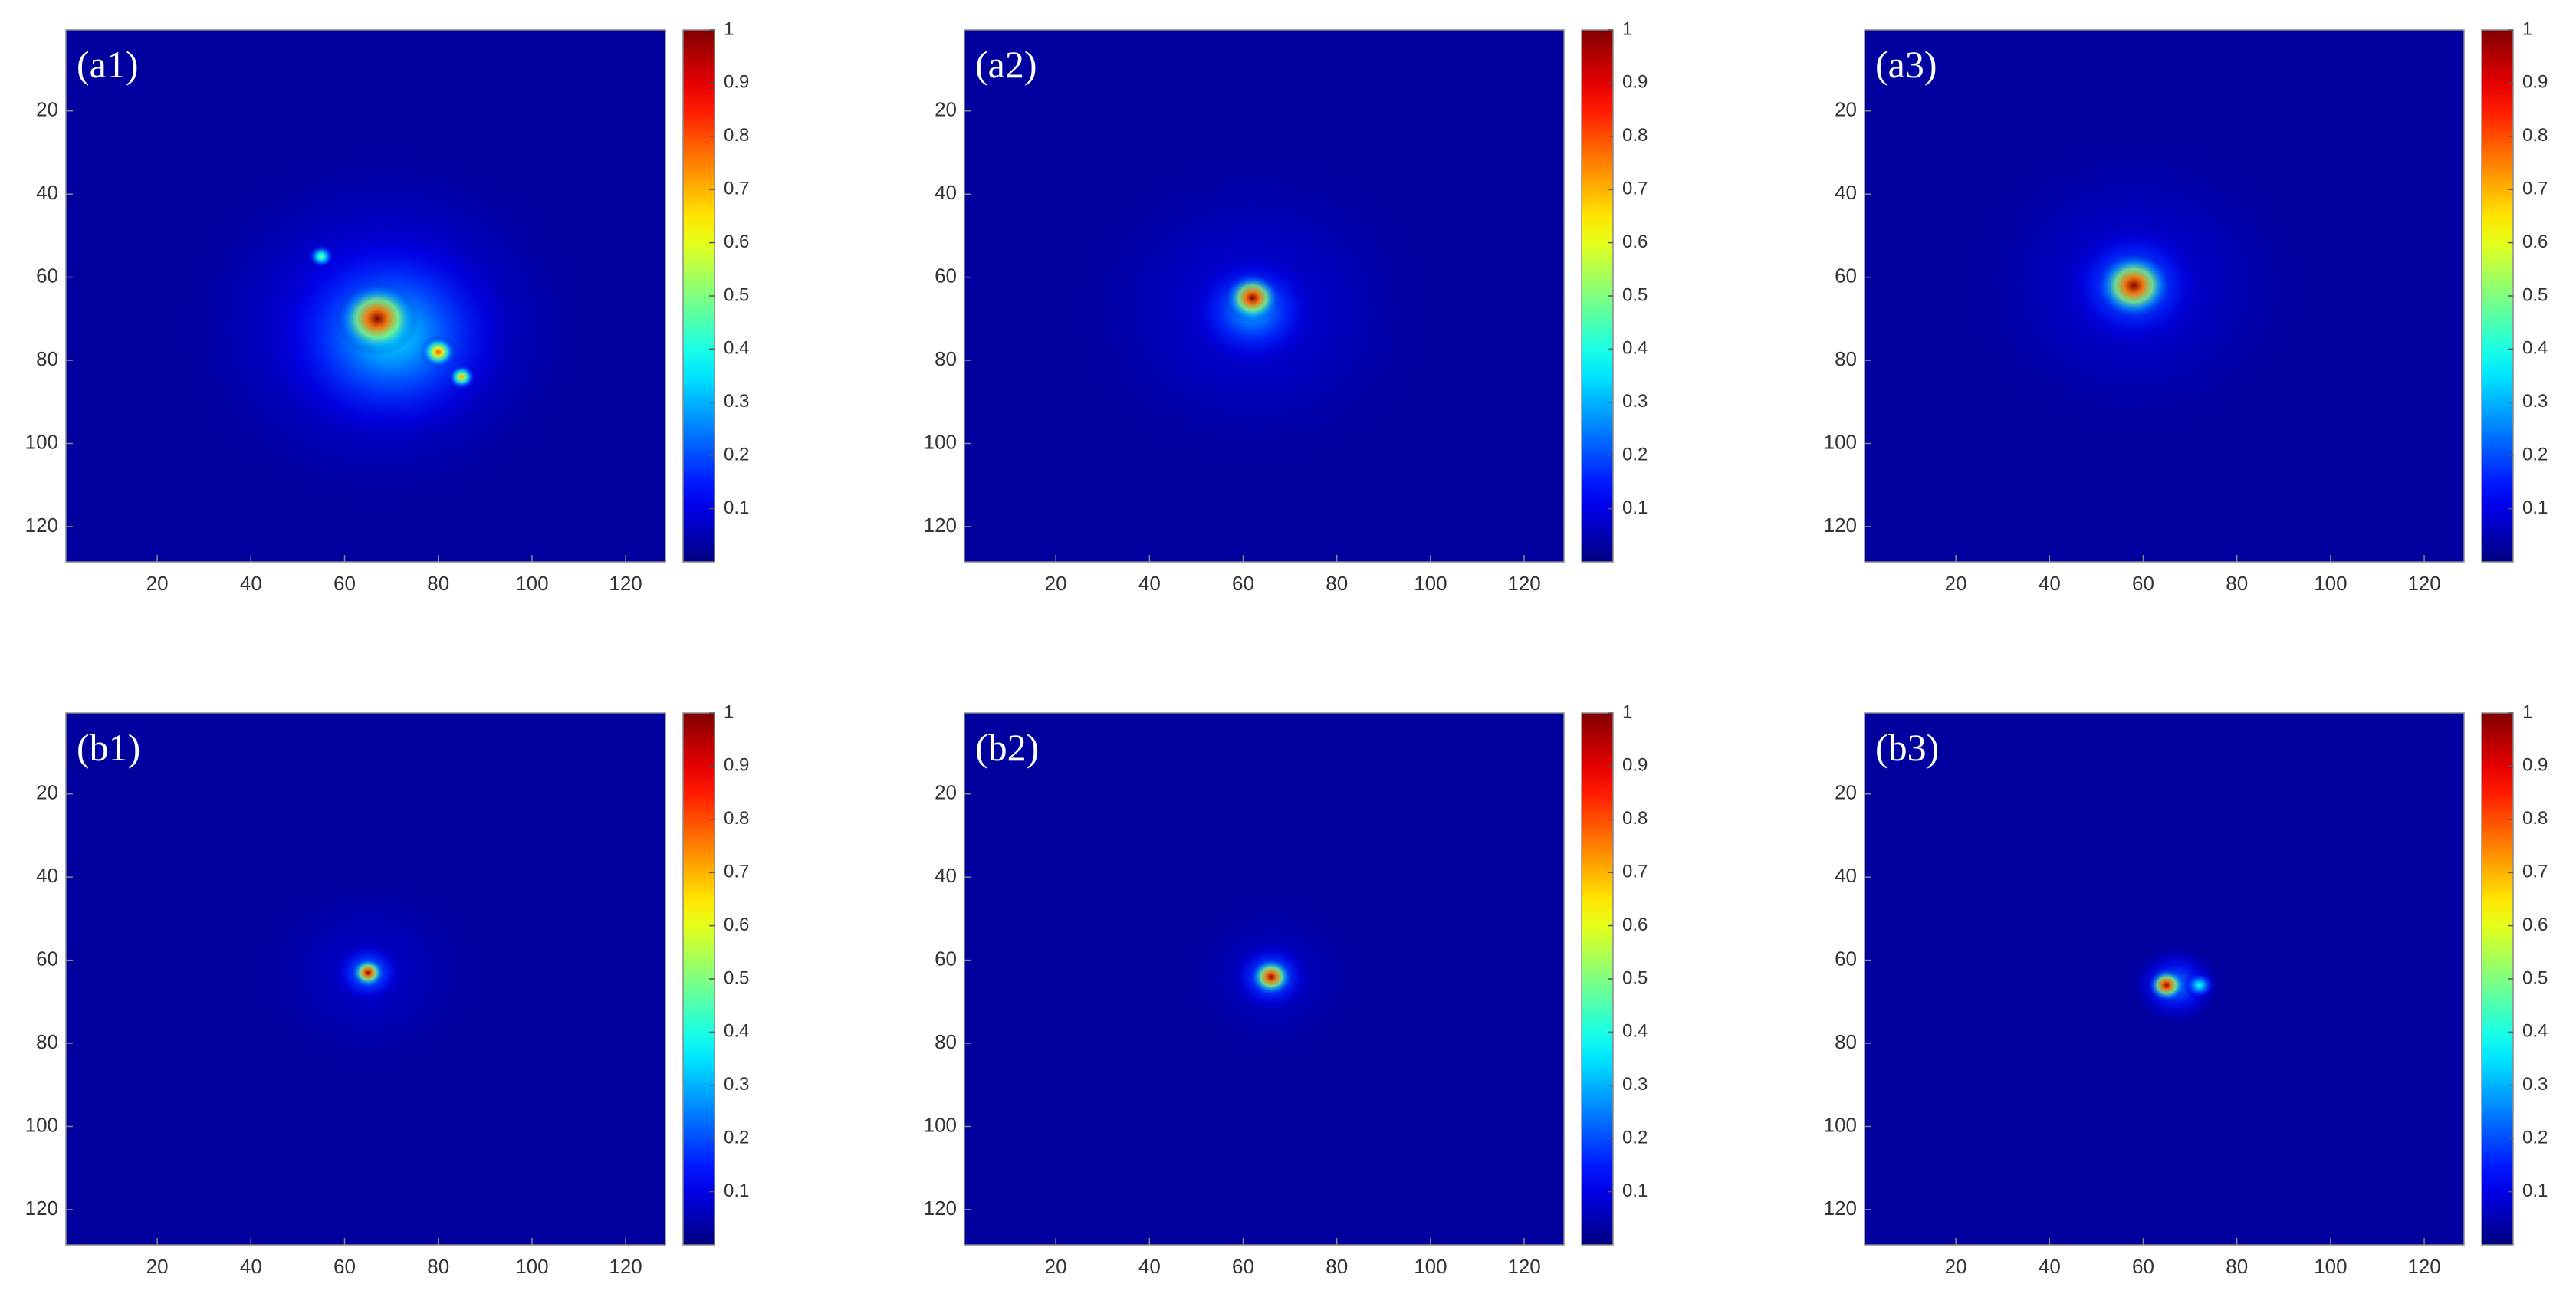 This screenshot has height=1307, width=2576. Describe the element at coordinates (1635, 189) in the screenshot. I see `colorbar-tick-label: 0.7` at that location.